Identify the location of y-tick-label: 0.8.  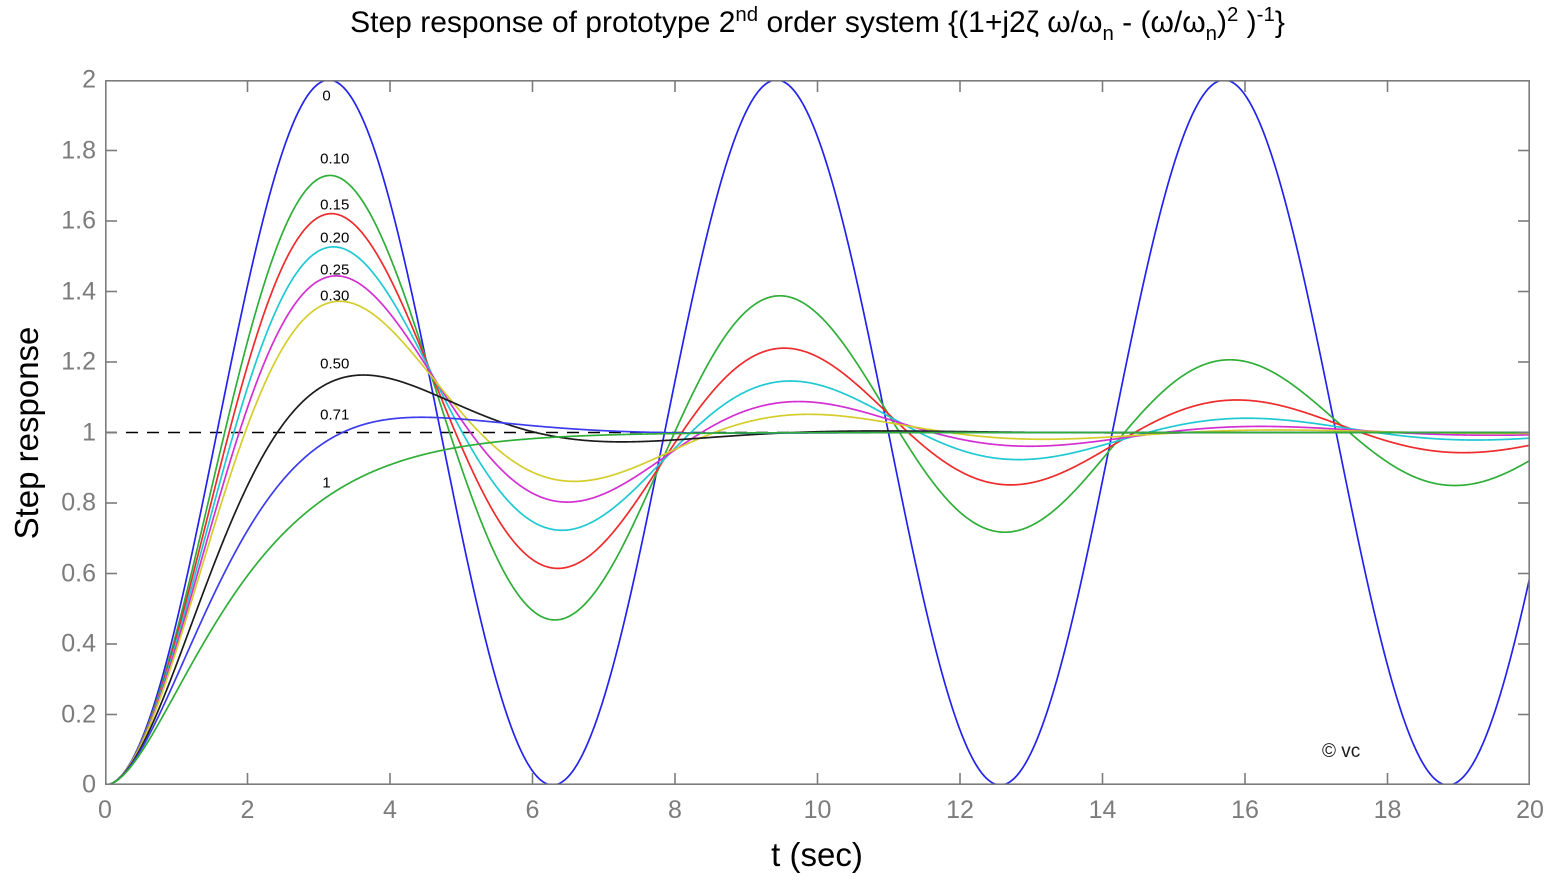
(78, 502).